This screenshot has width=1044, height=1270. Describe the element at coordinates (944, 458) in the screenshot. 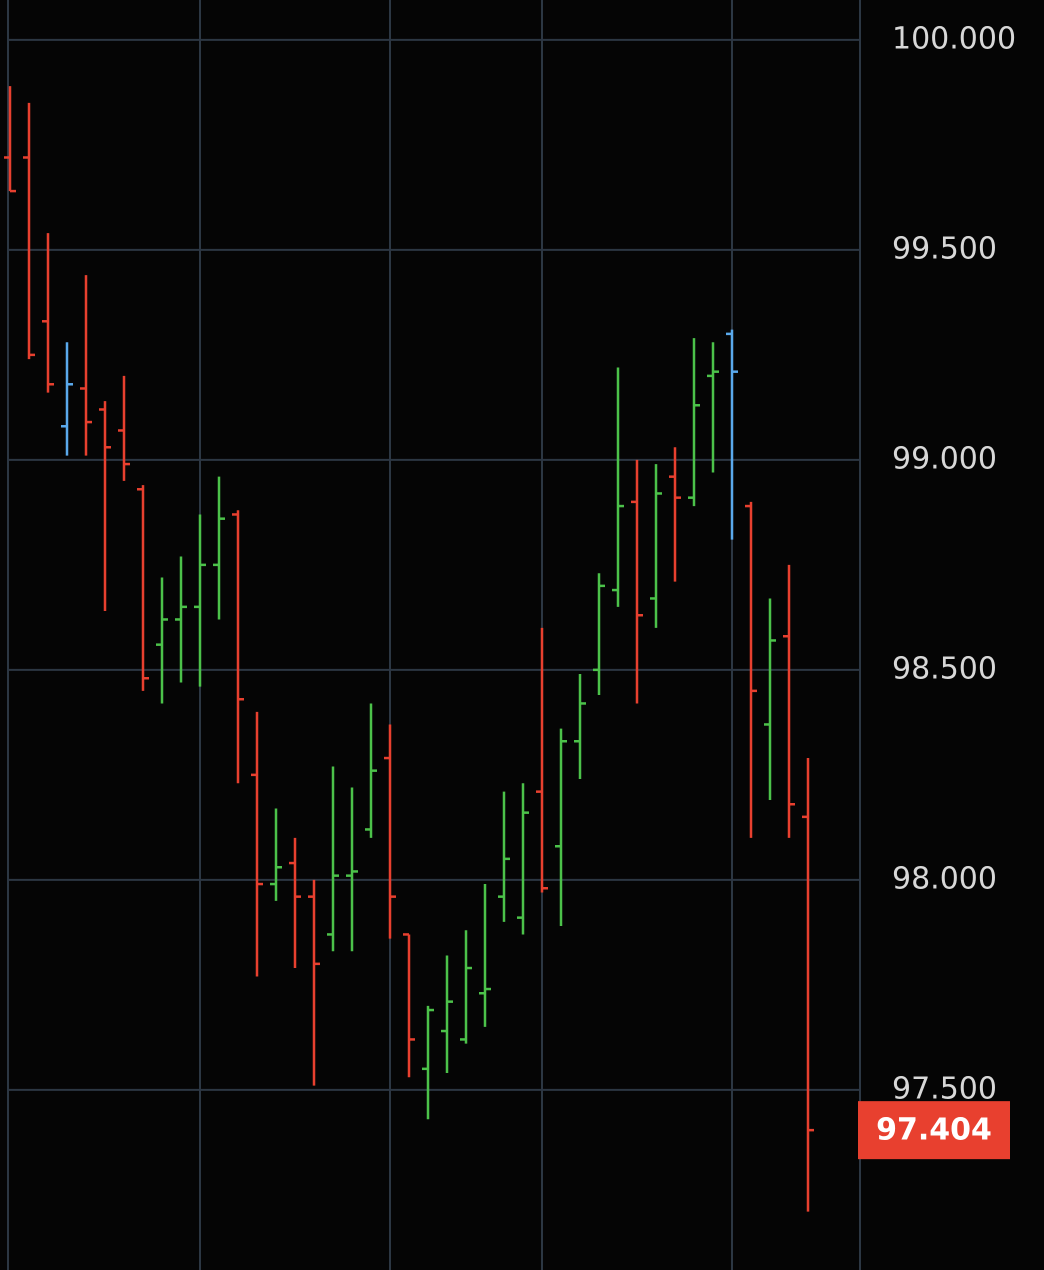

I see `y-tick-label: 99.000` at that location.